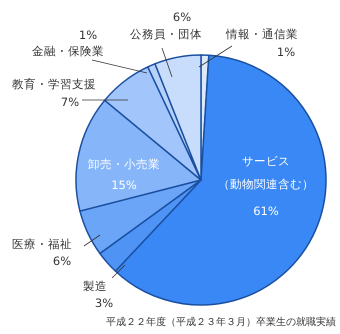  Describe the element at coordinates (70, 102) in the screenshot. I see `data-label: 7%` at that location.